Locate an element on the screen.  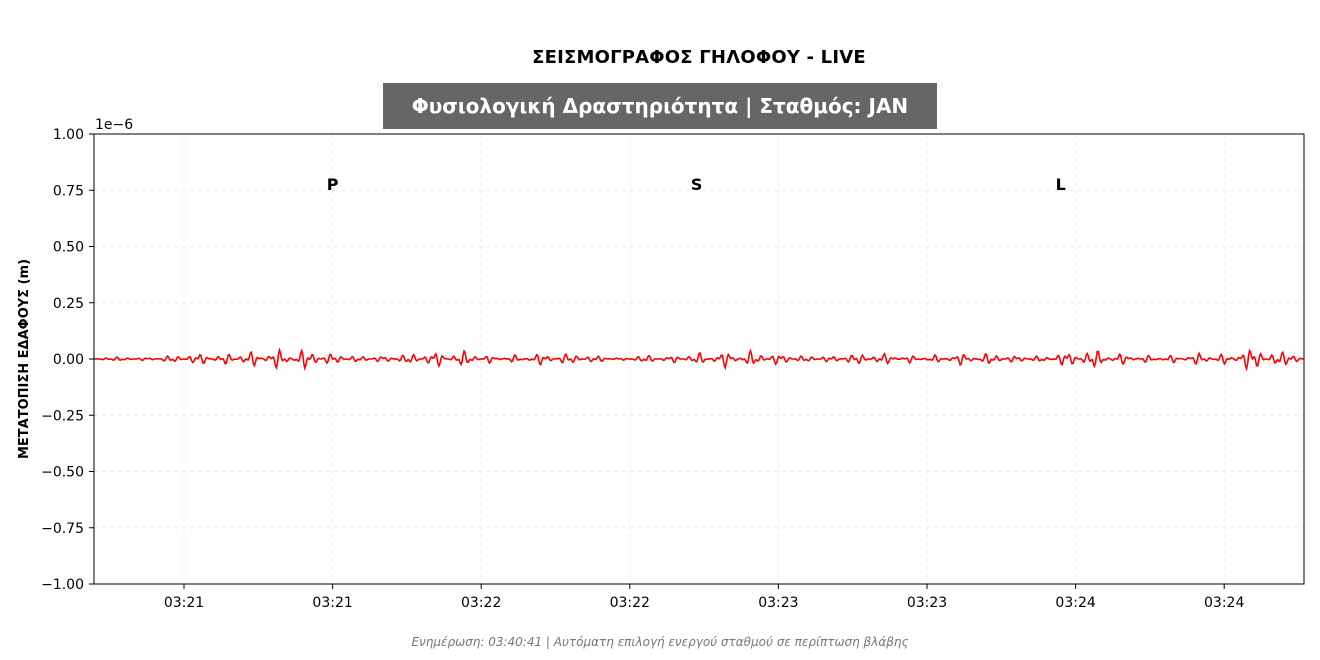
y-tick-label: −0.25 is located at coordinates (62, 416).